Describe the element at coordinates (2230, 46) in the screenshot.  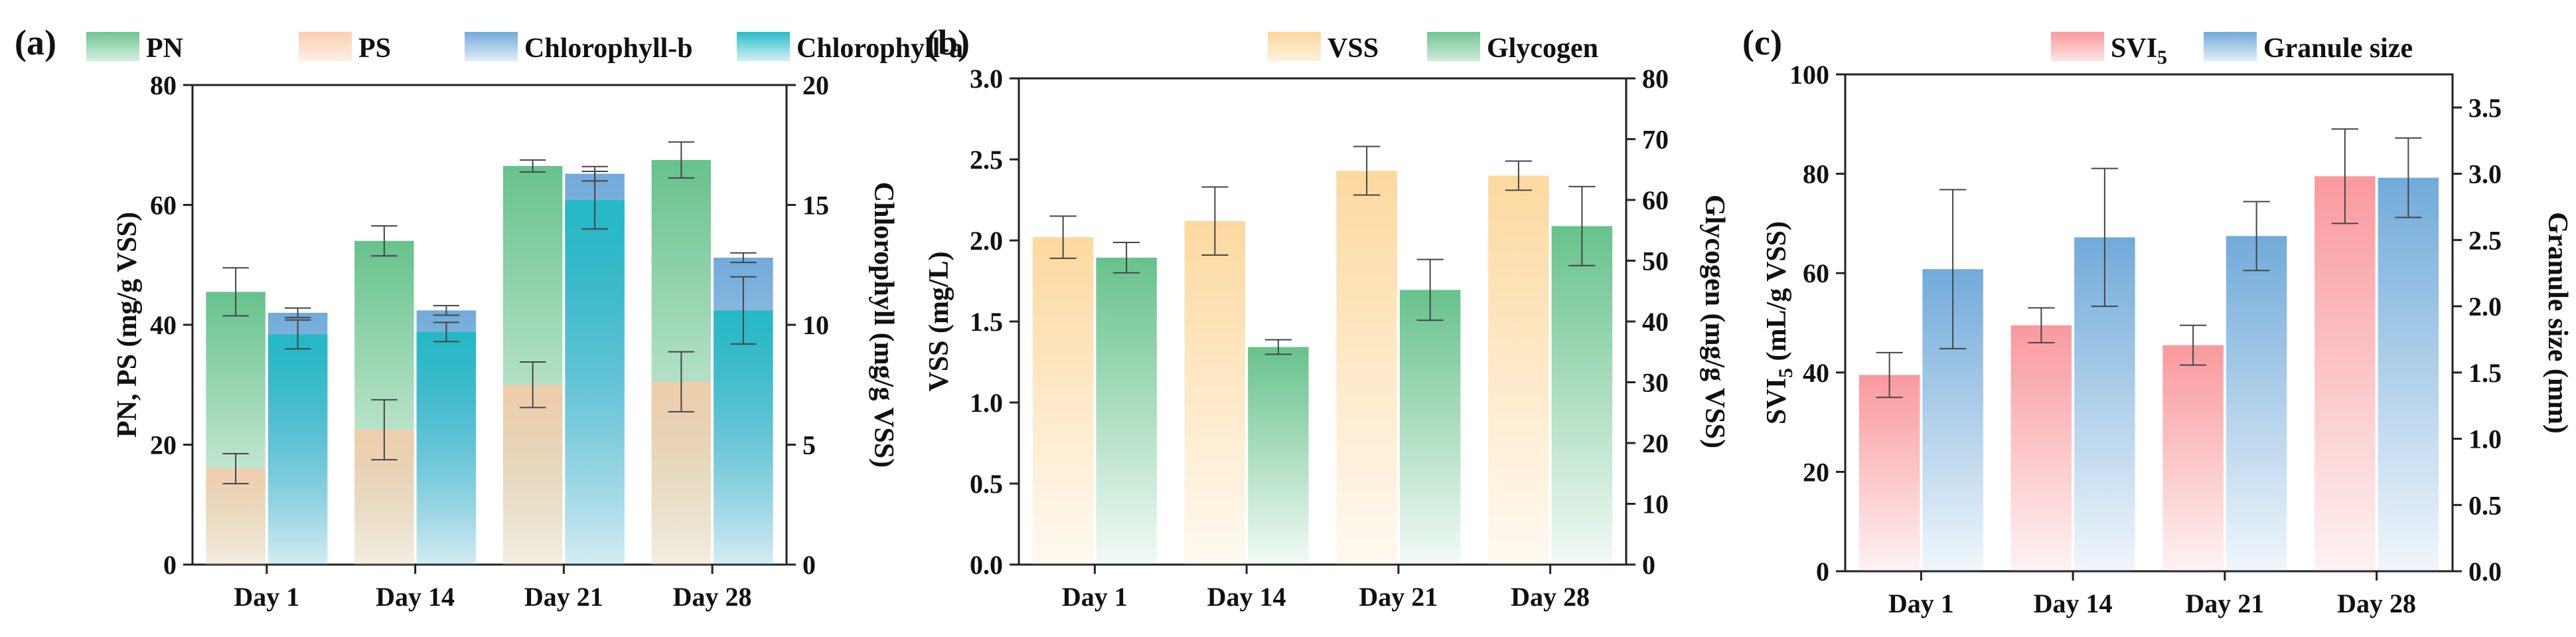
I see `legend-swatch-granule-size` at that location.